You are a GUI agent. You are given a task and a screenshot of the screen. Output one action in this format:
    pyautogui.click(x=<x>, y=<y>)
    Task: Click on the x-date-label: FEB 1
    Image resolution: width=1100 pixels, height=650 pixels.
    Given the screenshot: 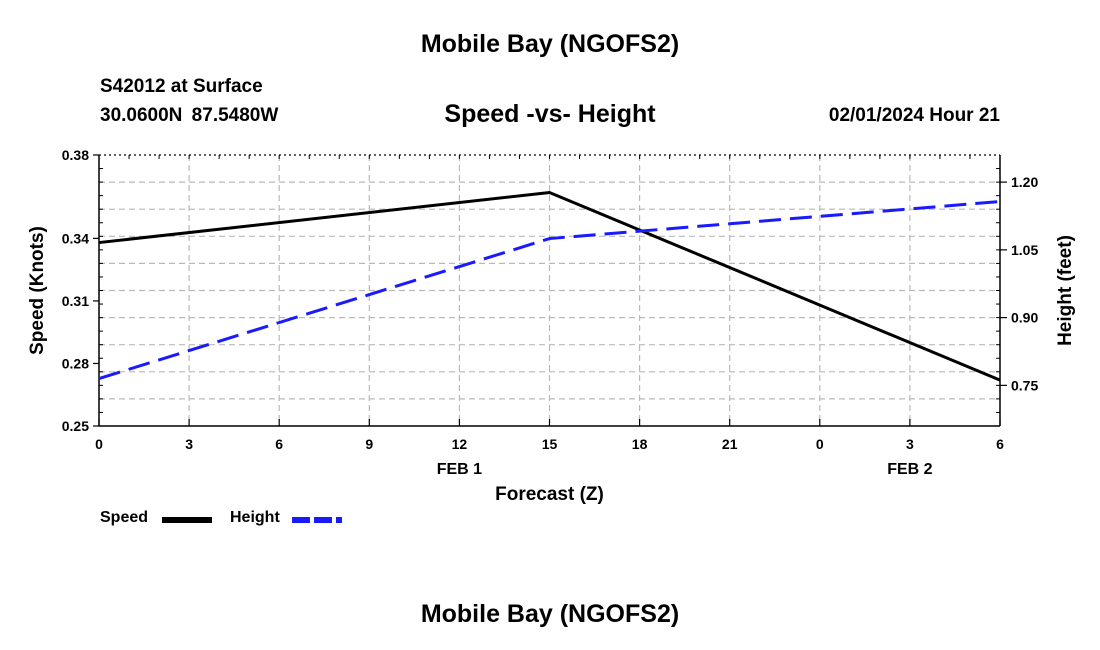 What is the action you would take?
    pyautogui.click(x=459, y=469)
    